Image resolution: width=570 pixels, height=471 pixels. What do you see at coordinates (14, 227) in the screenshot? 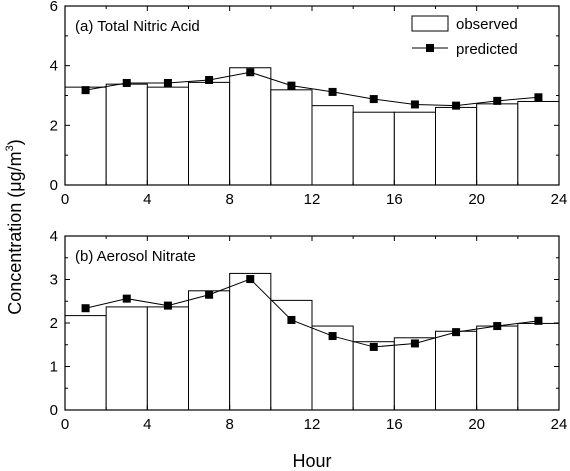
I see `y-axis-label: Concentration (μg/m3)` at bounding box center [14, 227].